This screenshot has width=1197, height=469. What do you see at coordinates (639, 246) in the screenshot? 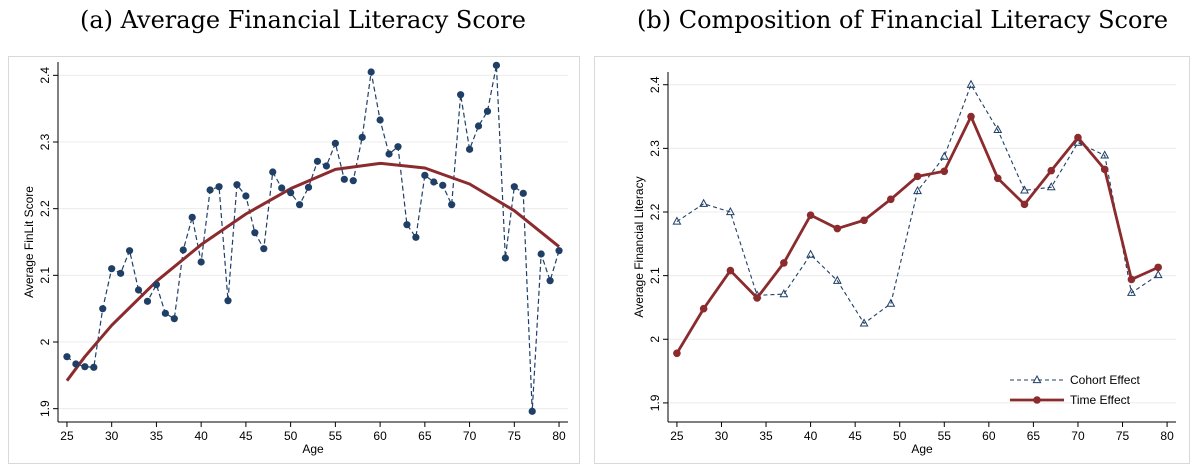
I see `y-axis-title: Average Financial Literacy` at bounding box center [639, 246].